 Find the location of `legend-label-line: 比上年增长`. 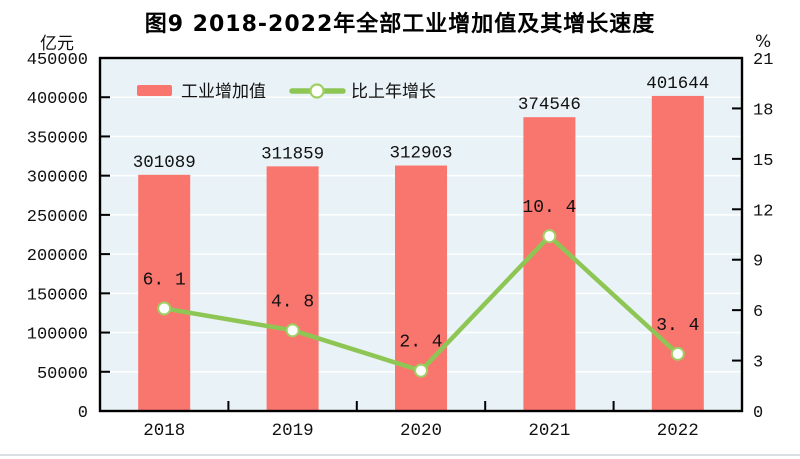

legend-label-line: 比上年增长 is located at coordinates (393, 92).